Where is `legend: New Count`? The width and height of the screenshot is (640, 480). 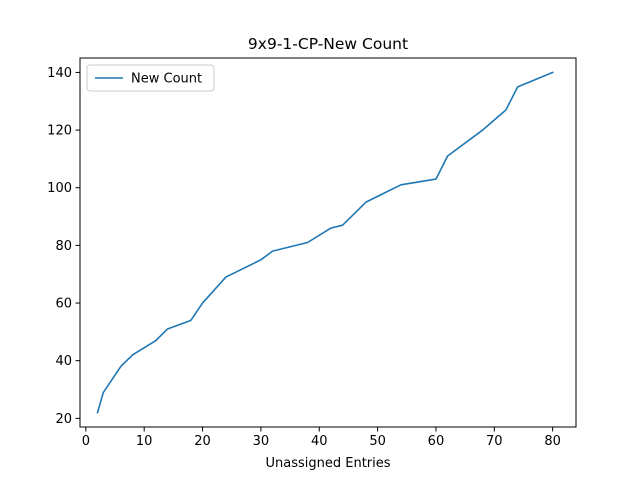
legend: New Count is located at coordinates (150, 78).